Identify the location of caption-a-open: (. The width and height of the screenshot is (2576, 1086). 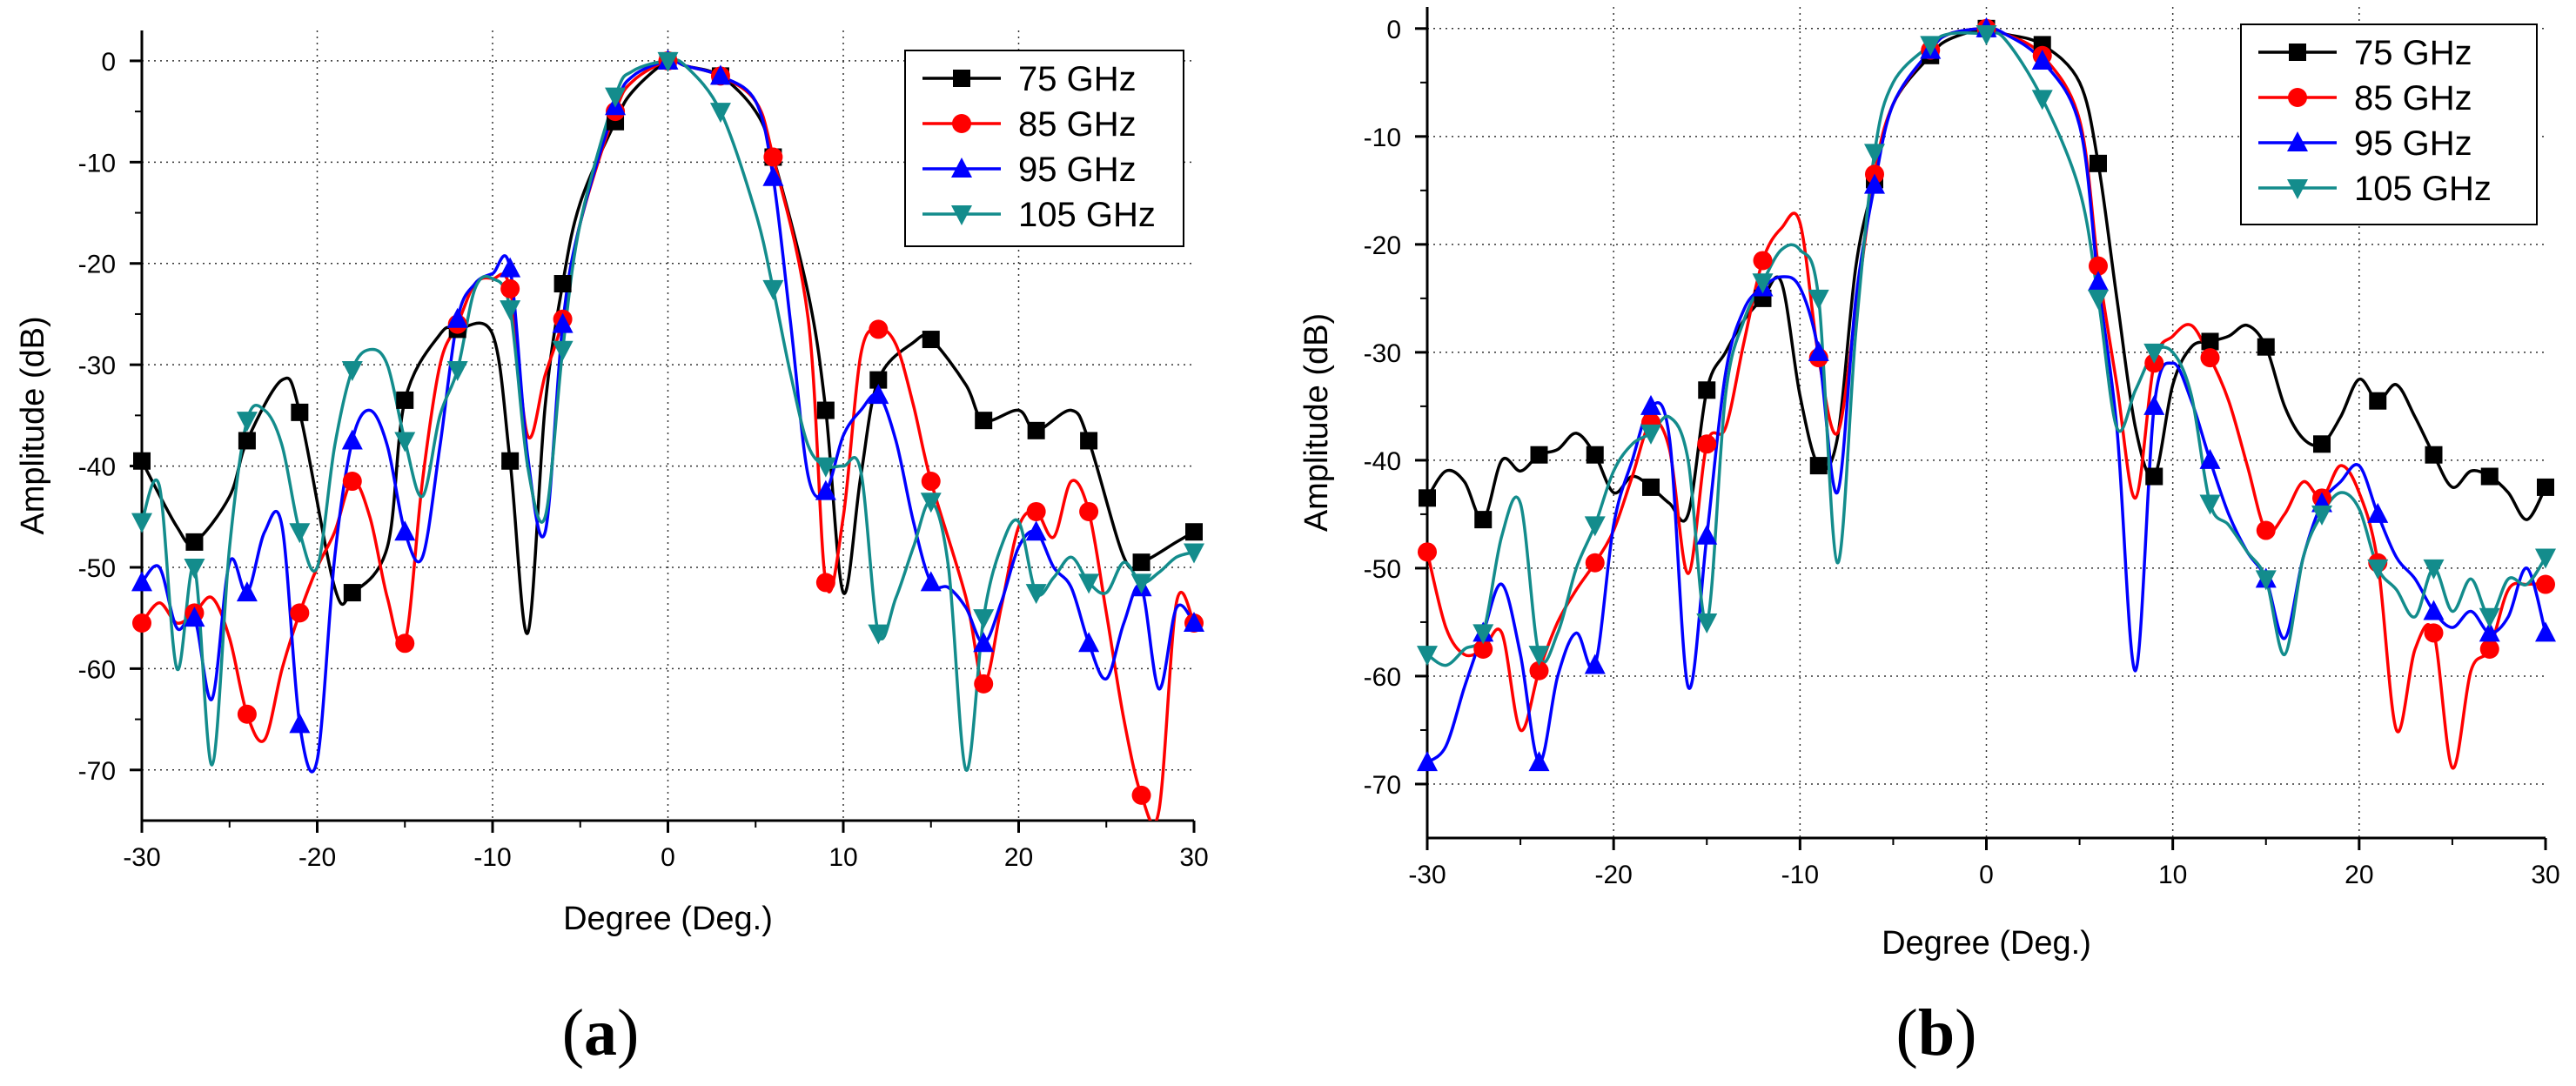
(573, 1032).